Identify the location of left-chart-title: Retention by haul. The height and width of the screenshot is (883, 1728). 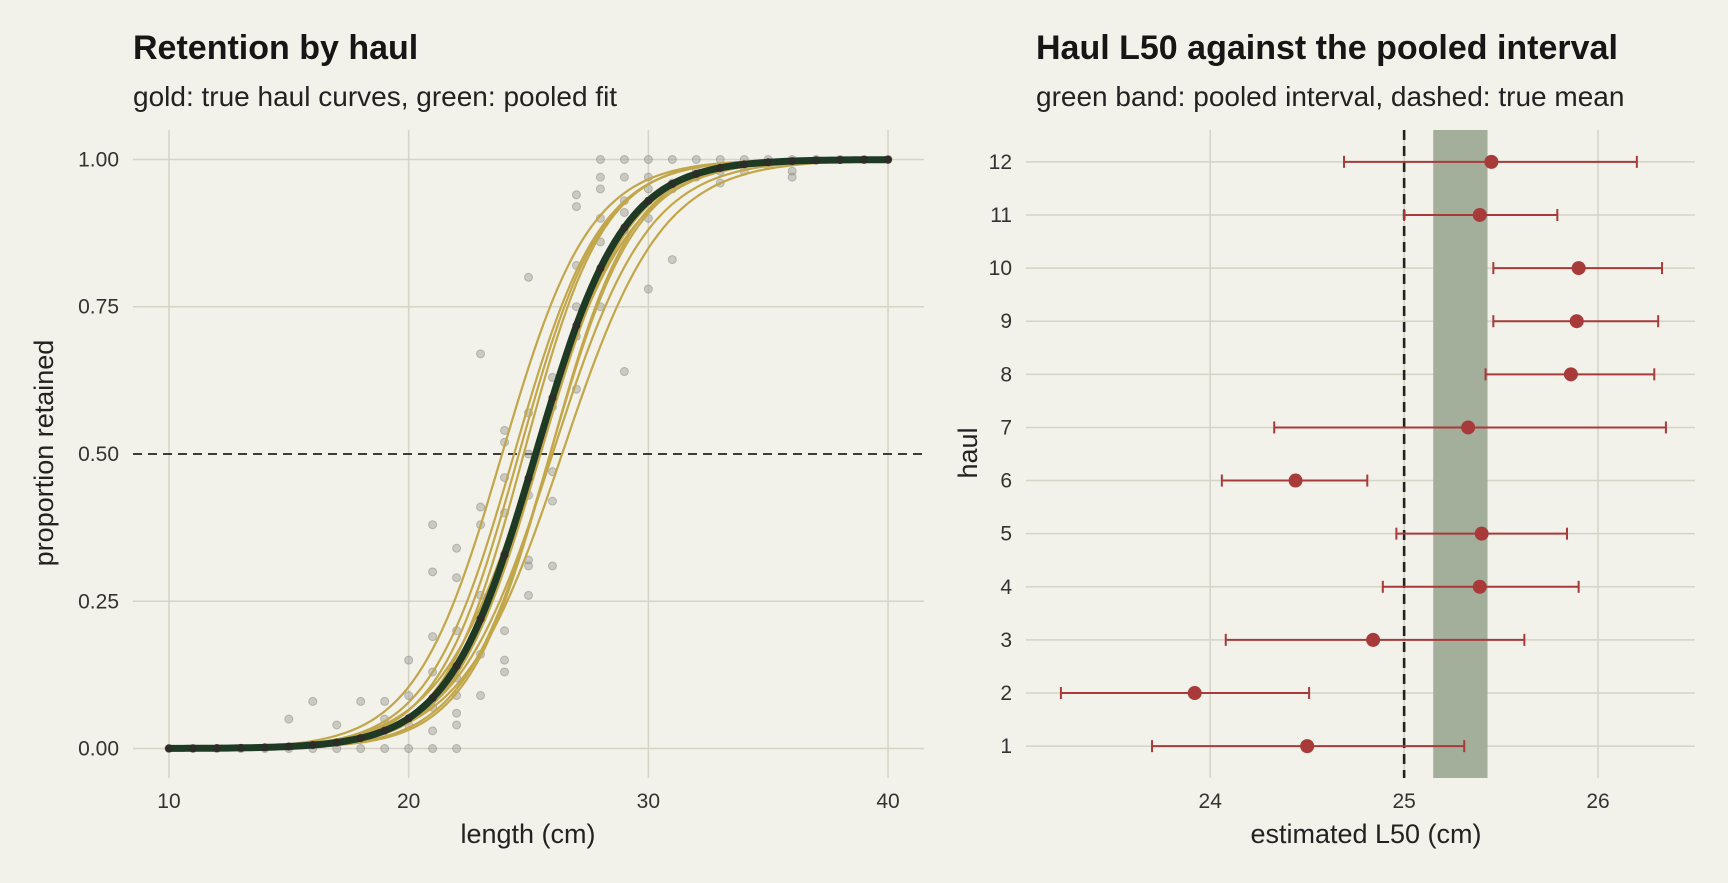
(275, 48).